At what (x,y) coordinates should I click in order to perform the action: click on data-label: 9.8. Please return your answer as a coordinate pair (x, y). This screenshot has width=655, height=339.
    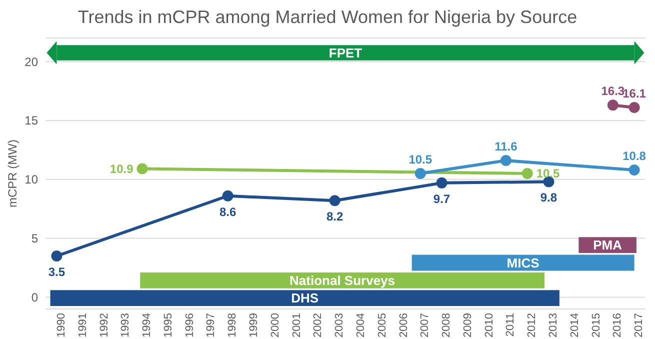
    Looking at the image, I should click on (549, 197).